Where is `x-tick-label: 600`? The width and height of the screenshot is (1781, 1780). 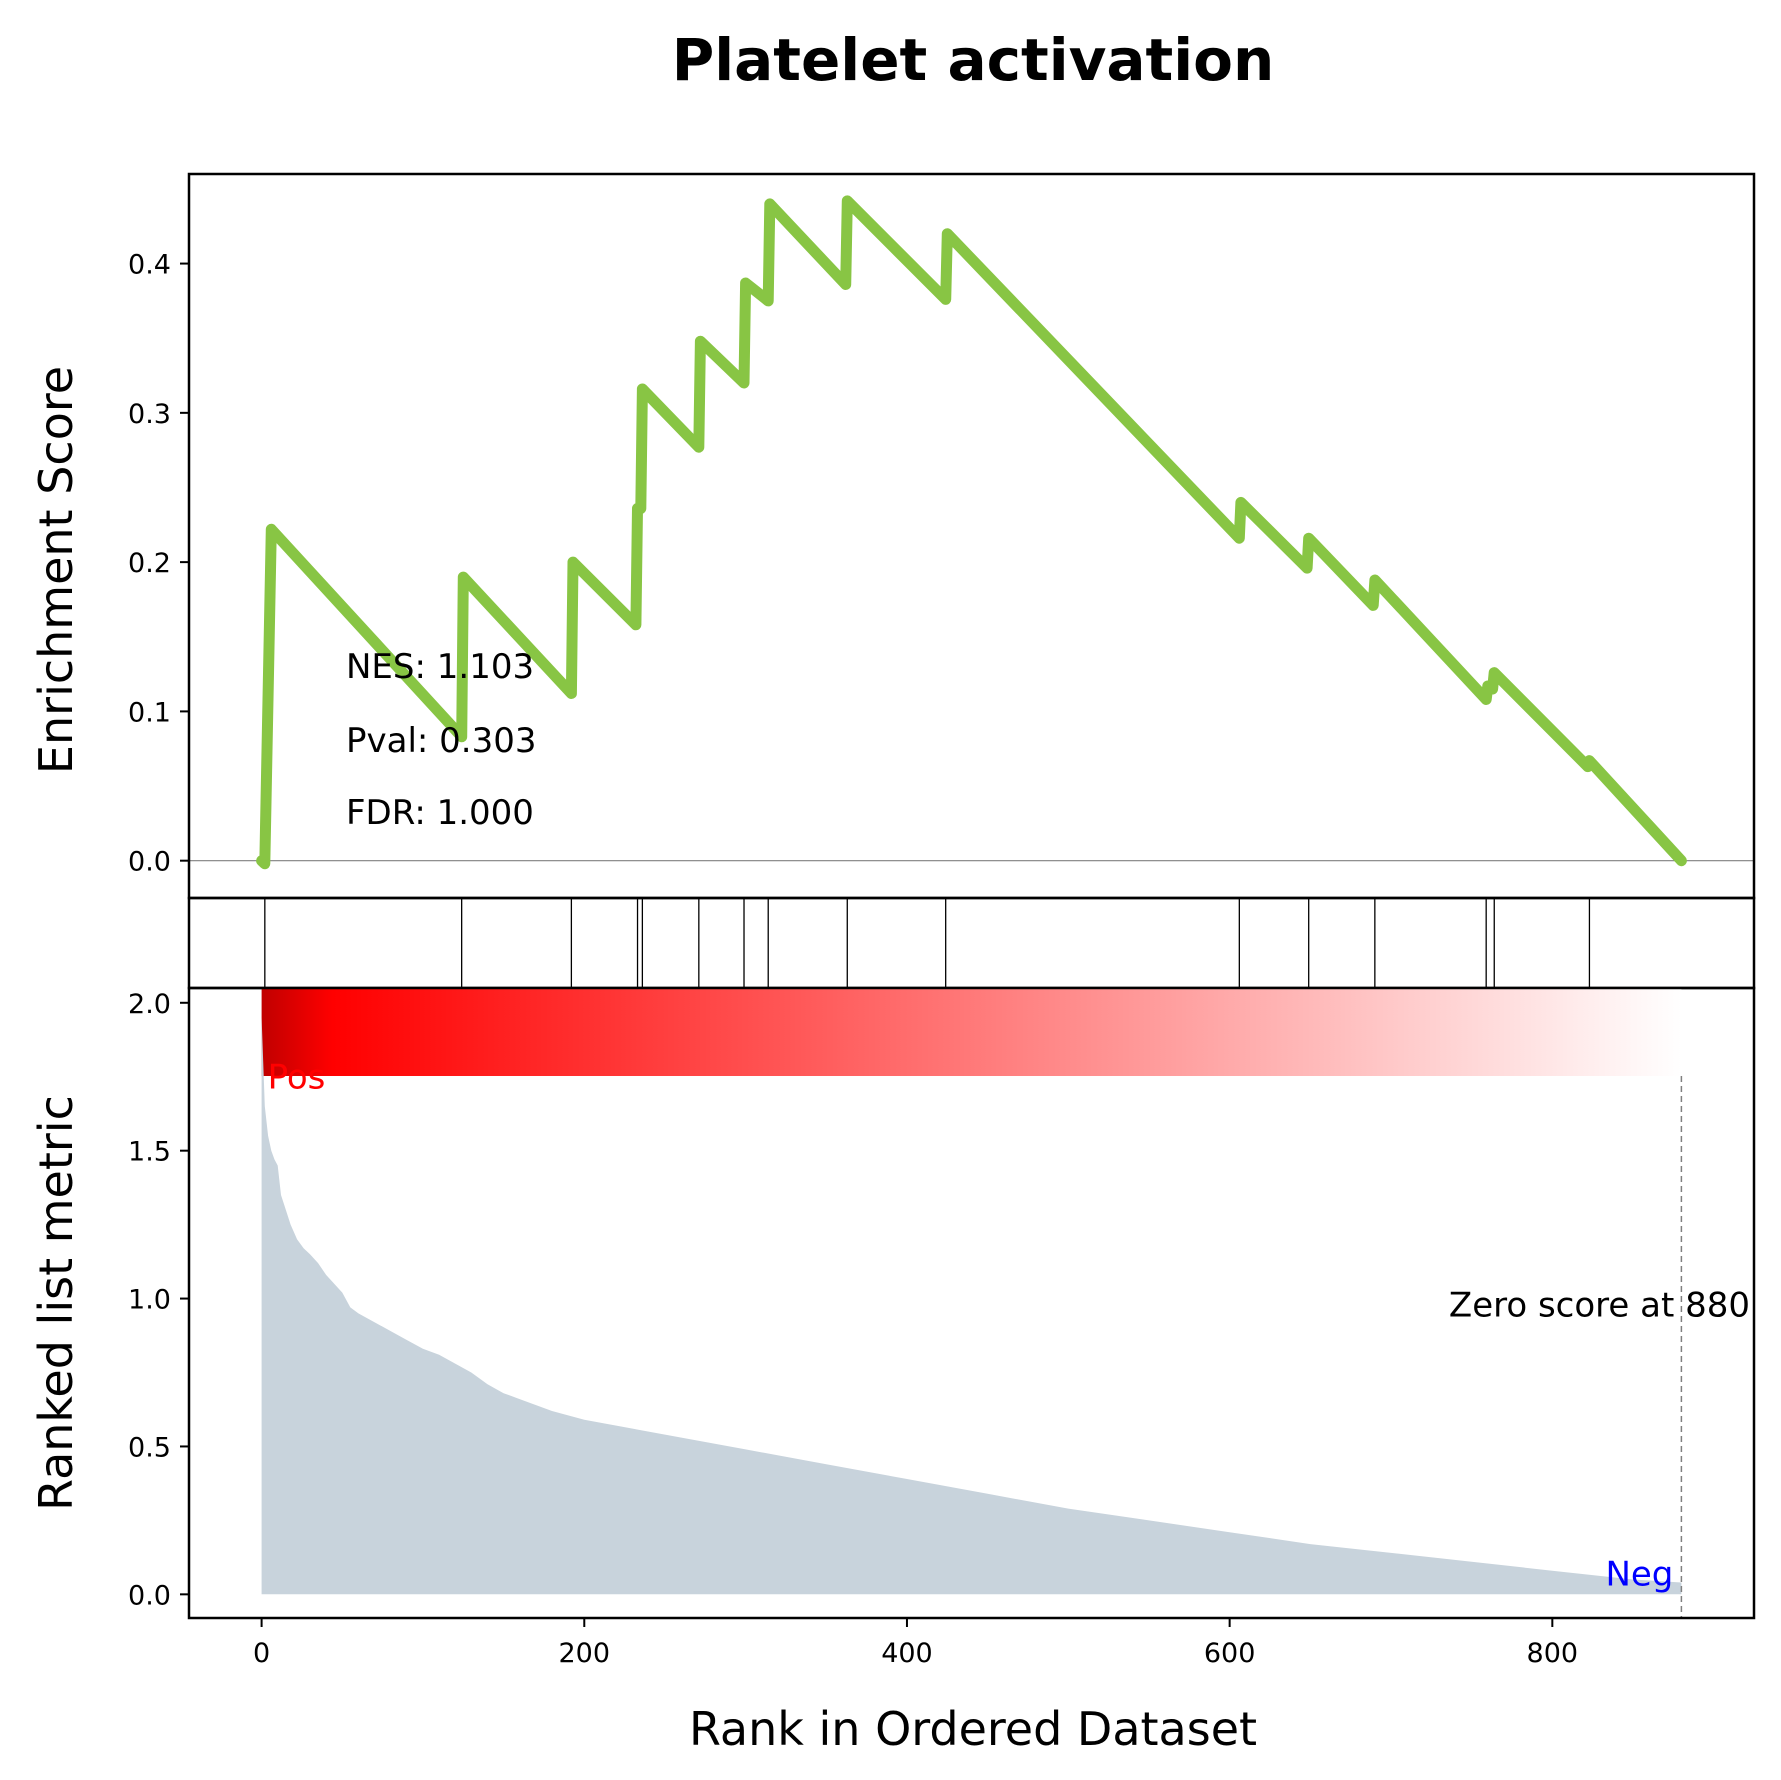
x-tick-label: 600 is located at coordinates (1230, 1653).